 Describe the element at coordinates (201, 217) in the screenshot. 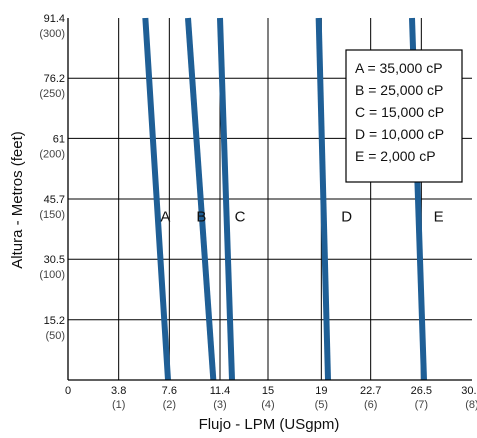

I see `series-label-b: B` at that location.